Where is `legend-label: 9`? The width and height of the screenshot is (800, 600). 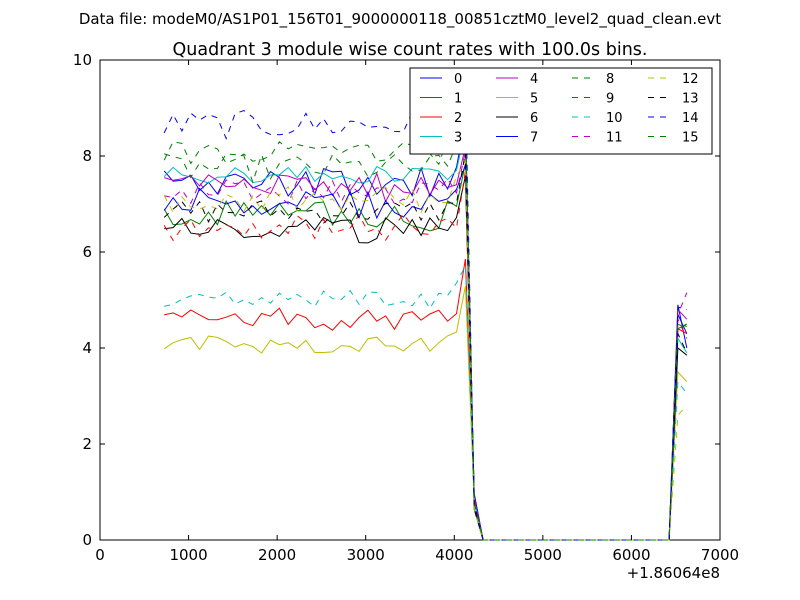 legend-label: 9 is located at coordinates (610, 99).